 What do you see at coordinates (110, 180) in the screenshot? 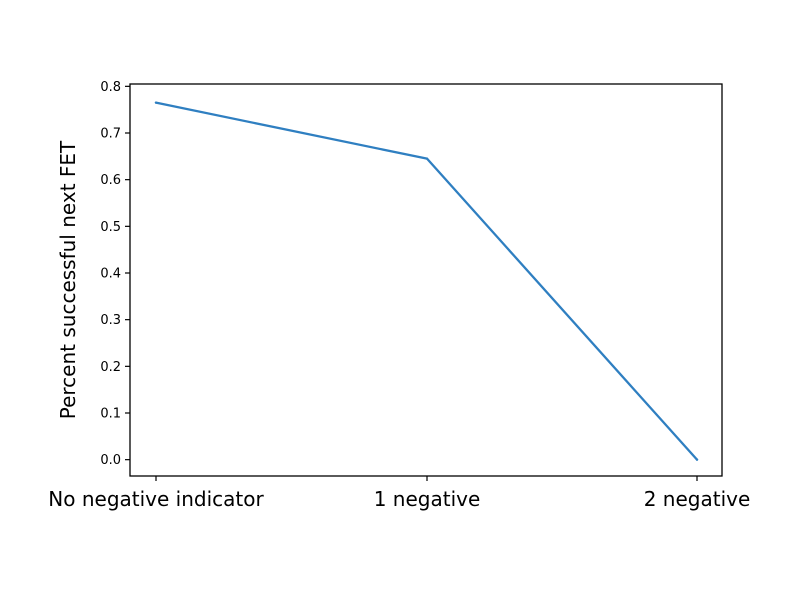
I see `y-tick-label: 0.6` at bounding box center [110, 180].